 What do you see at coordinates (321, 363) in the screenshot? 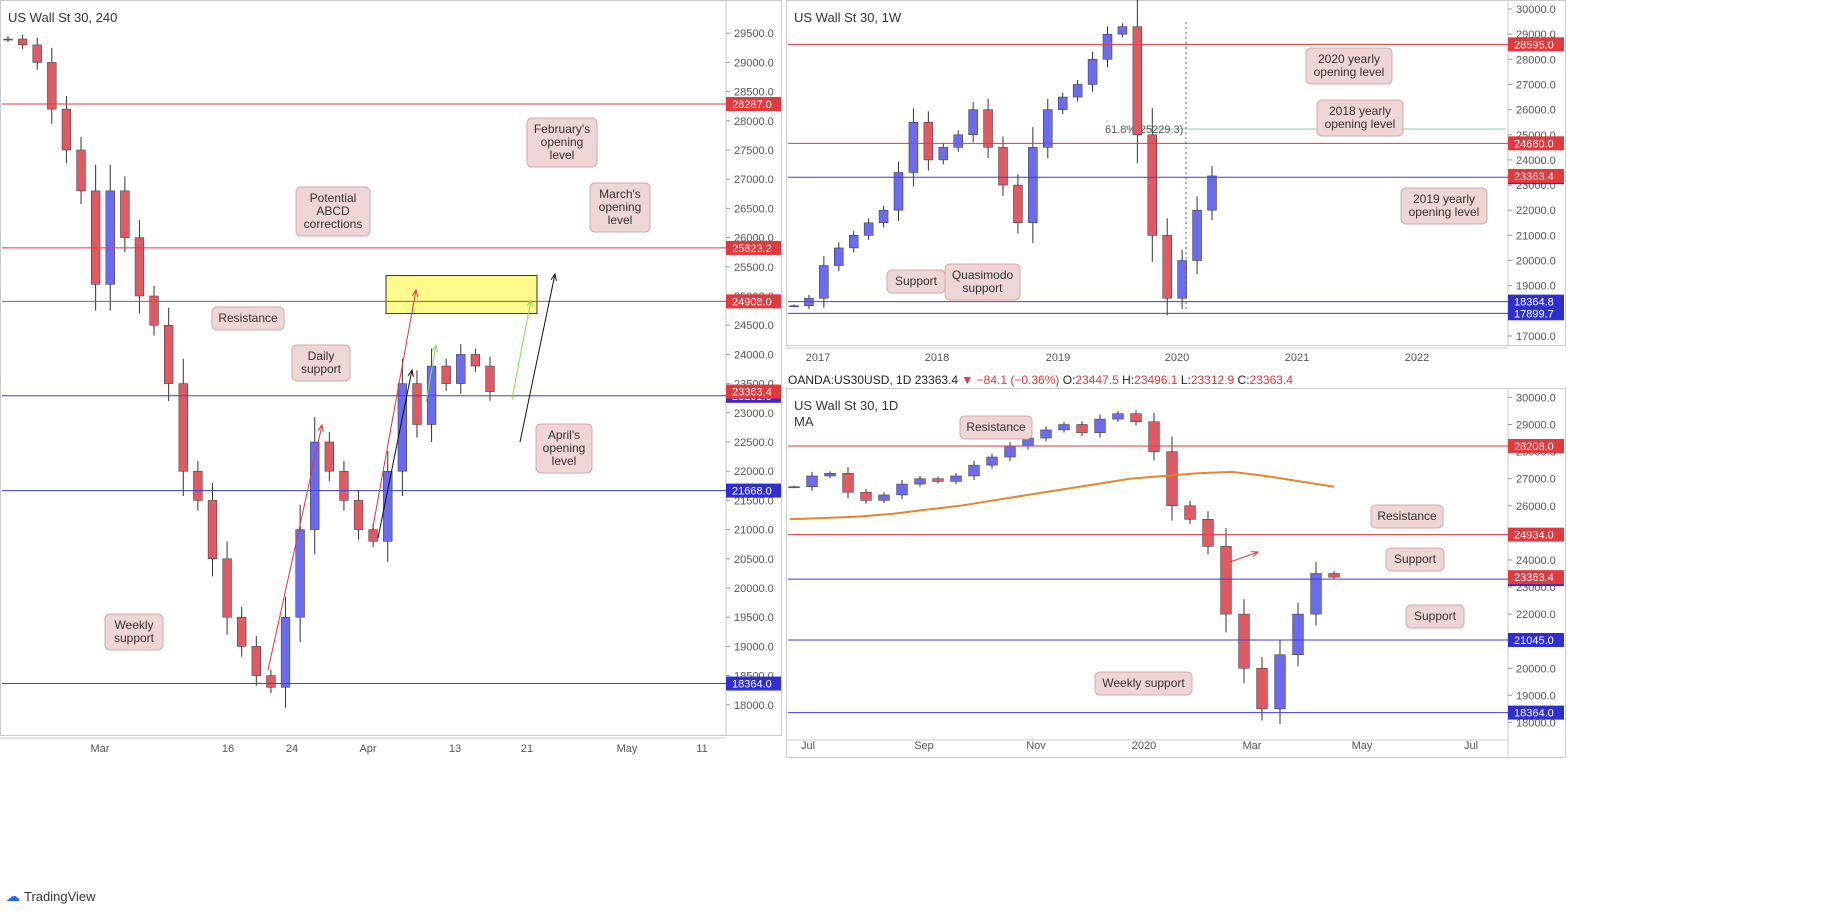
I see `annotation-callout: Daily support` at bounding box center [321, 363].